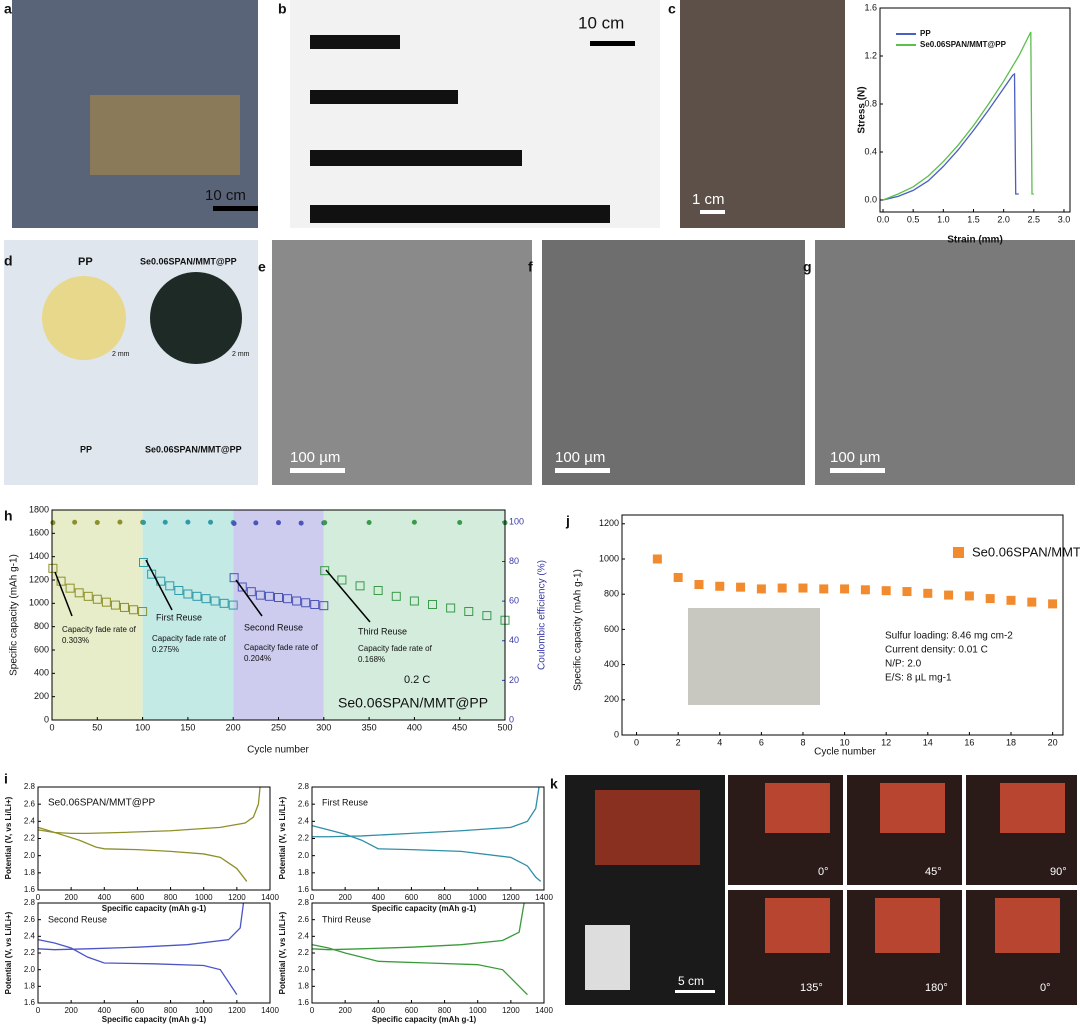 The image size is (1080, 1026). What do you see at coordinates (823, 872) in the screenshot?
I see `angle: 0°` at bounding box center [823, 872].